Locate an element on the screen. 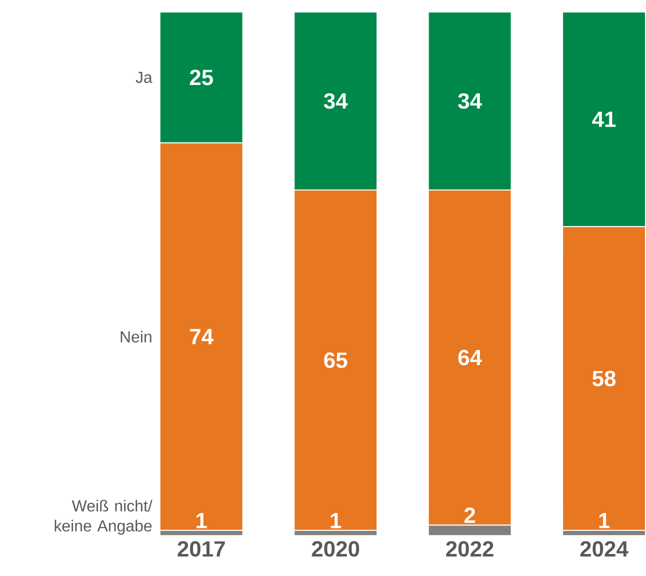 The width and height of the screenshot is (646, 576). x-tick-label: 2017 is located at coordinates (201, 549).